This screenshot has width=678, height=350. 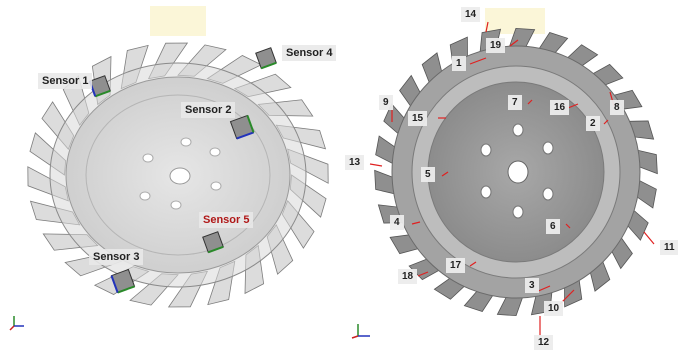 What do you see at coordinates (16, 323) in the screenshot?
I see `axis-triad-left` at bounding box center [16, 323].